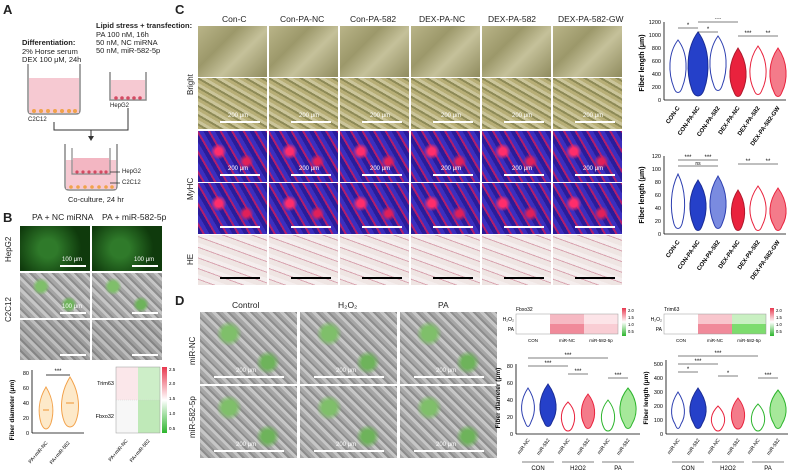  What do you see at coordinates (779, 331) in the screenshot?
I see `d-heat2-tick: 0.5` at bounding box center [779, 331].